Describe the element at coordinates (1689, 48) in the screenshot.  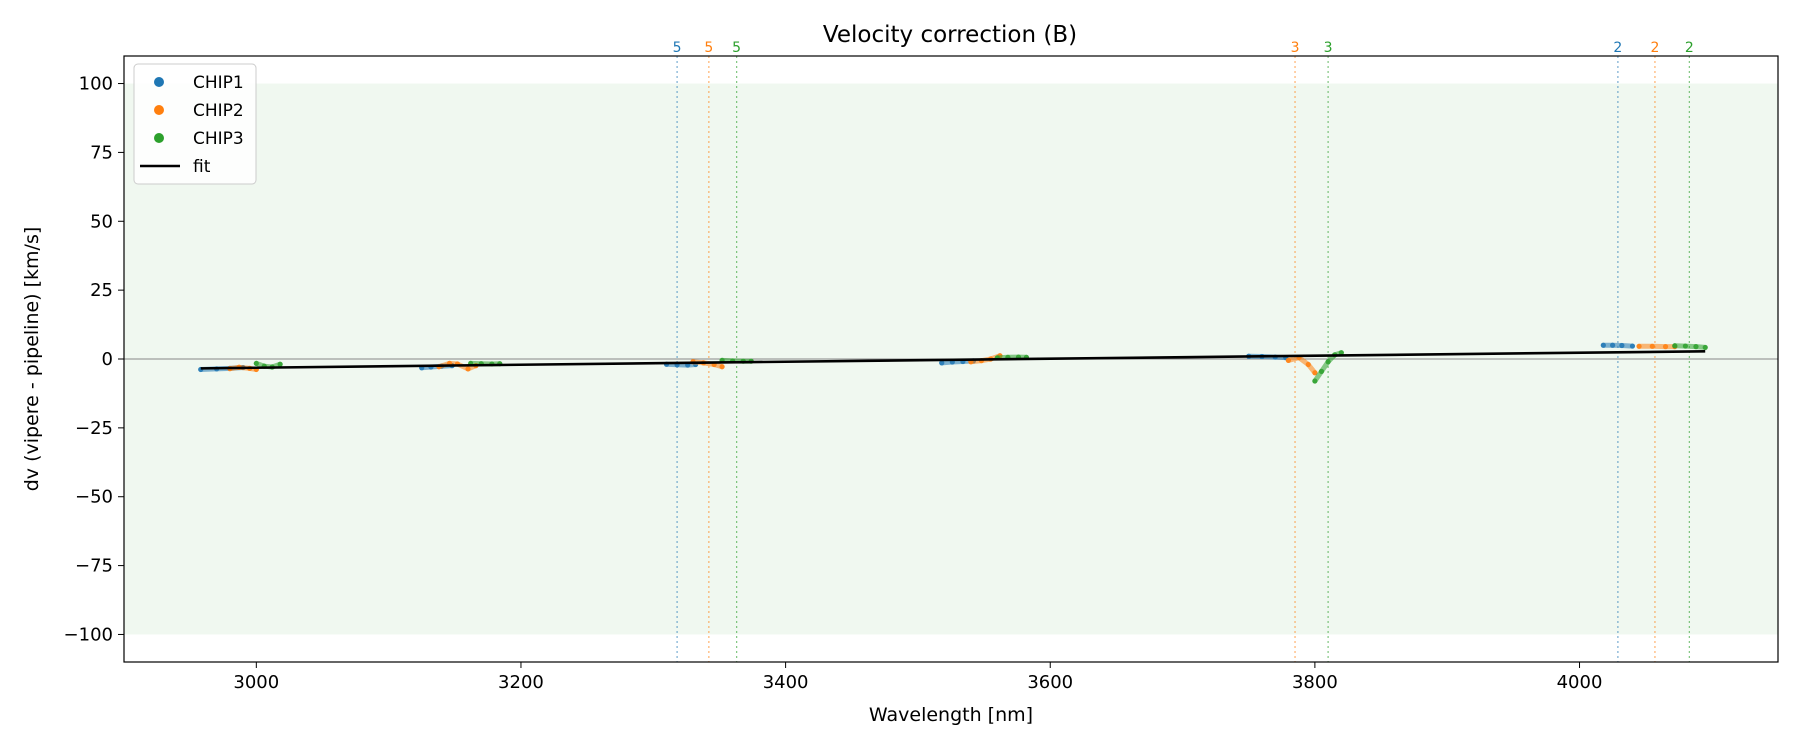
I see `vertical-marker-label-7: 2` at that location.